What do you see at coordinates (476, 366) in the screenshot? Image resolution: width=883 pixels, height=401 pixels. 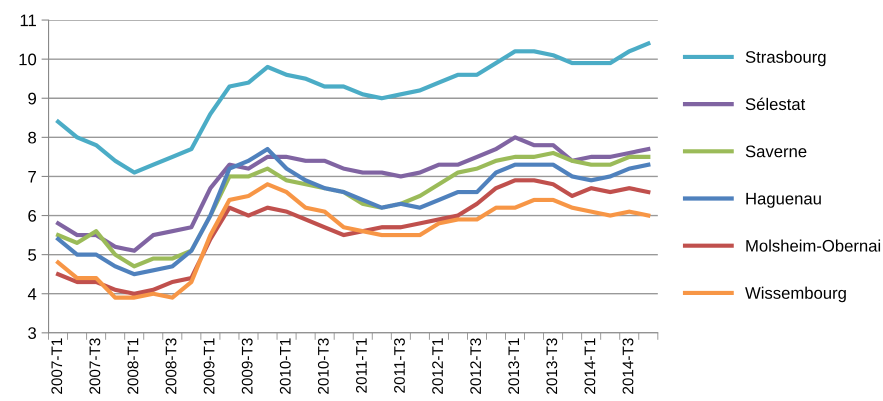 I see `x-tick-label: 2012-T3` at bounding box center [476, 366].